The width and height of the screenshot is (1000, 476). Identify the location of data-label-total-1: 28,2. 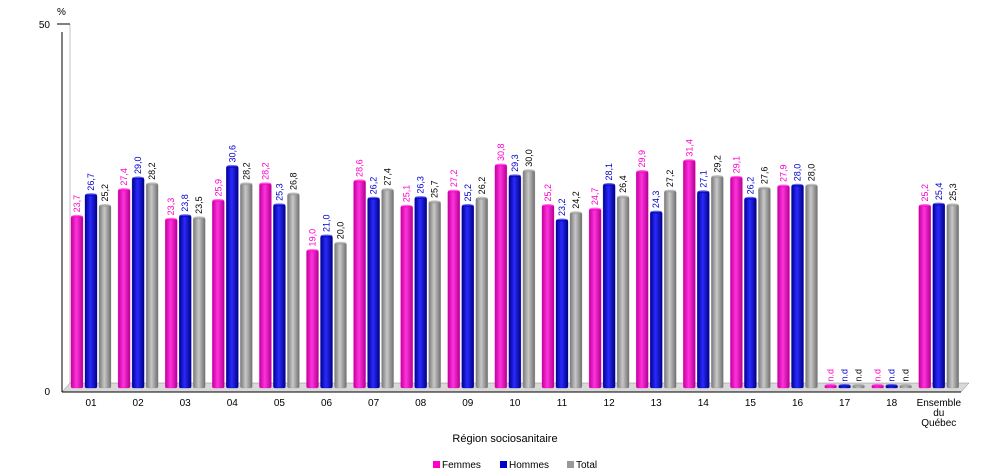
(152, 171).